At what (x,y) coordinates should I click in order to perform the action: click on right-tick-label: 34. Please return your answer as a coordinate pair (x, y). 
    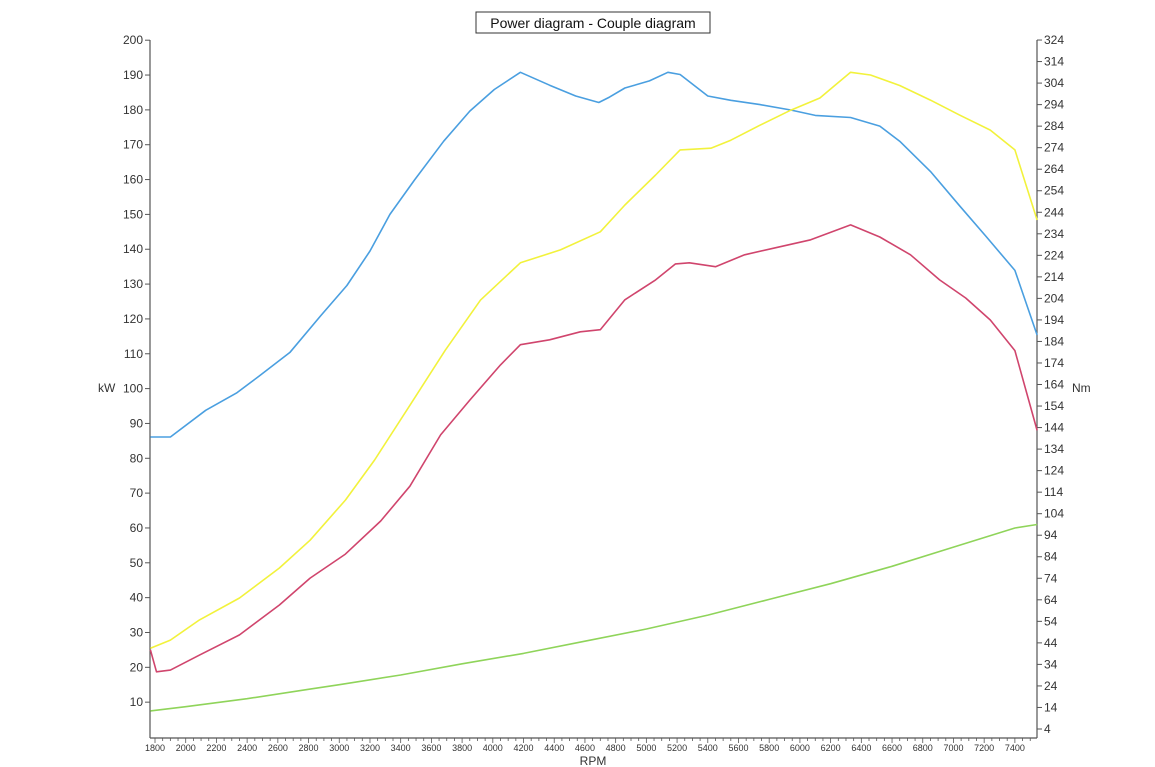
    Looking at the image, I should click on (1051, 664).